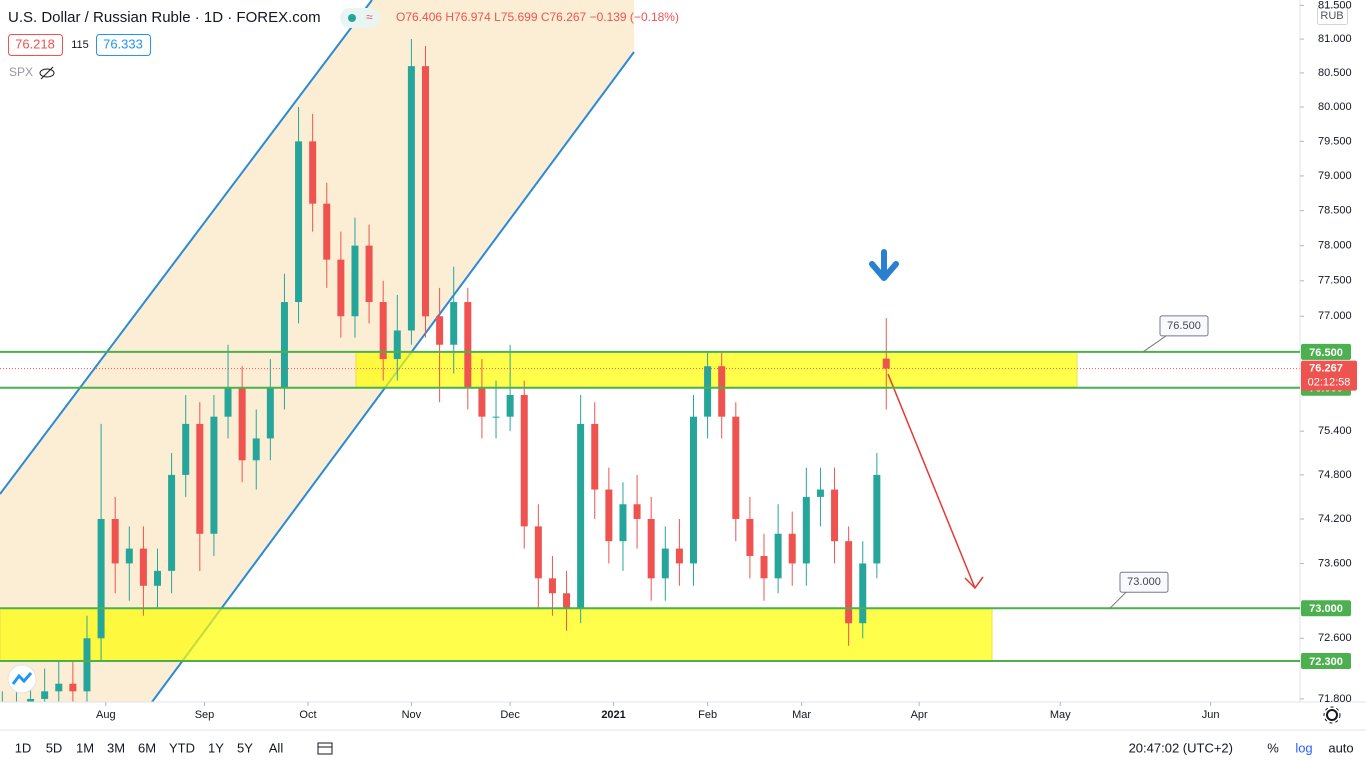 This screenshot has height=768, width=1366. Describe the element at coordinates (1340, 747) in the screenshot. I see `auto-toggle: auto` at that location.